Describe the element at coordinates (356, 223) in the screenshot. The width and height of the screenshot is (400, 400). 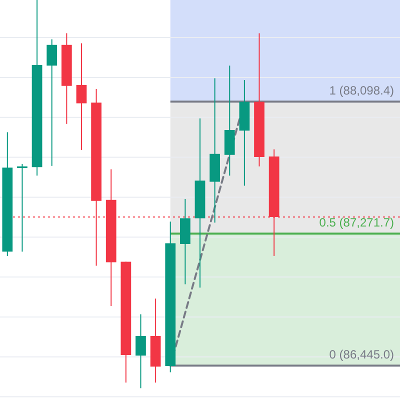
I see `ref-line-label: 0.5 (87,271.7)` at that location.